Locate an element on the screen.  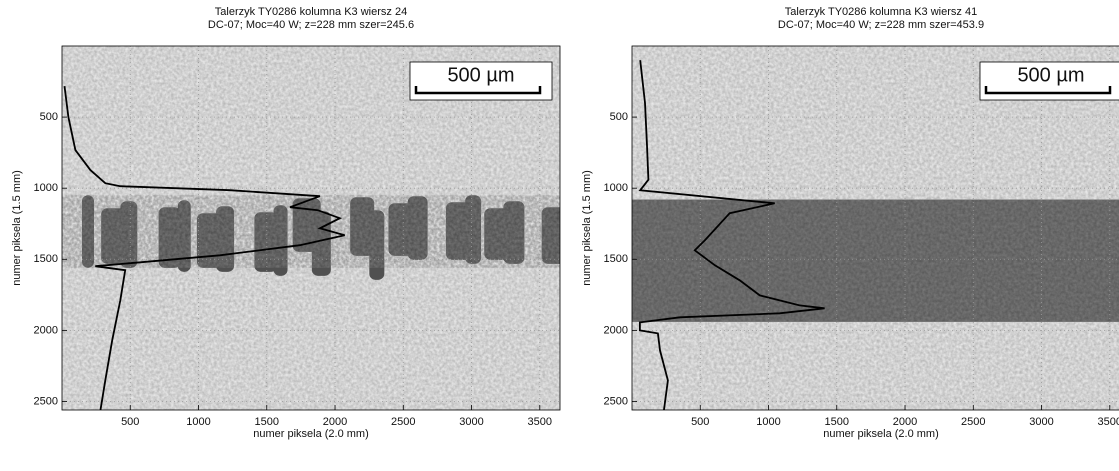
profile-line is located at coordinates (731, 235).